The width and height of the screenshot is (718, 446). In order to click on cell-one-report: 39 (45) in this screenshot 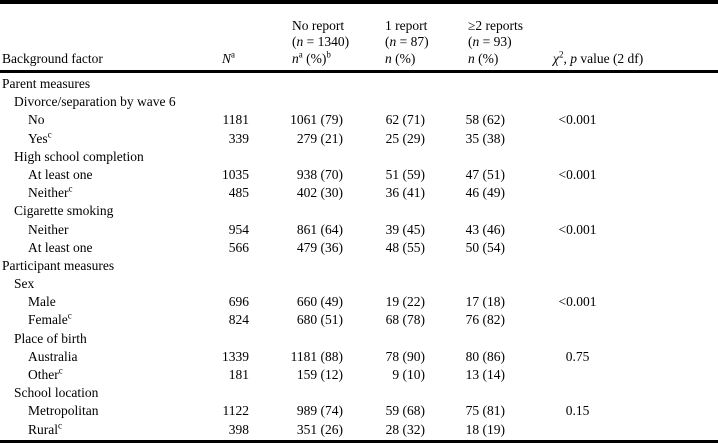, I will do `click(405, 229)`.